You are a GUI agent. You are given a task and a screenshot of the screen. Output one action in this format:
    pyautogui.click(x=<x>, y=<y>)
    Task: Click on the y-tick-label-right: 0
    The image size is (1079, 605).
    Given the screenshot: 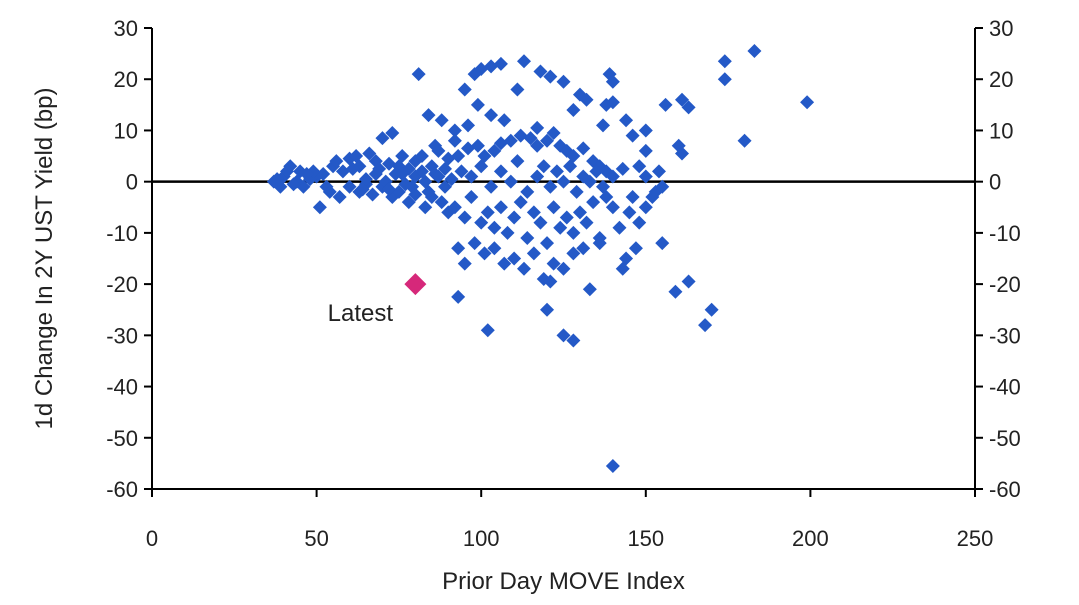 What is the action you would take?
    pyautogui.click(x=995, y=182)
    